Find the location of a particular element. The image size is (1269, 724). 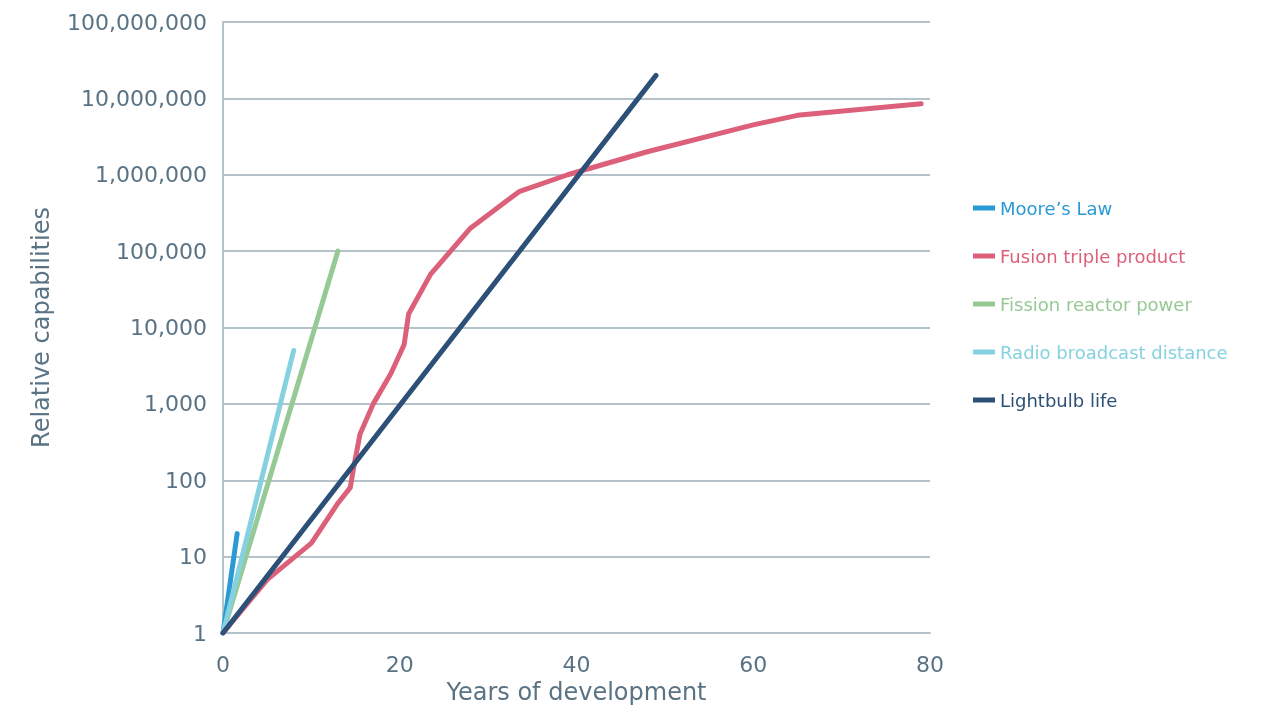

y-tick-label: 100,000,000 is located at coordinates (137, 22).